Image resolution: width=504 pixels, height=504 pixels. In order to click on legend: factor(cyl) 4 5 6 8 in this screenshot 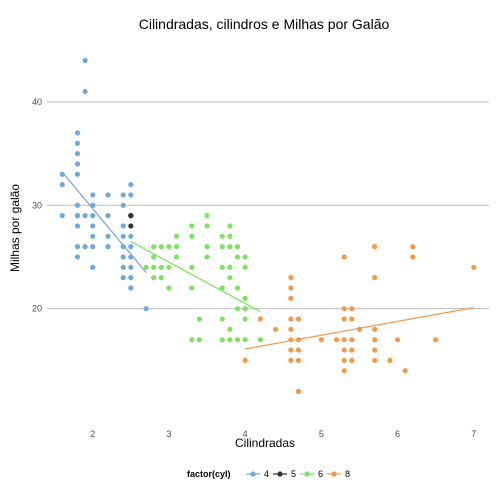, I will do `click(268, 474)`.